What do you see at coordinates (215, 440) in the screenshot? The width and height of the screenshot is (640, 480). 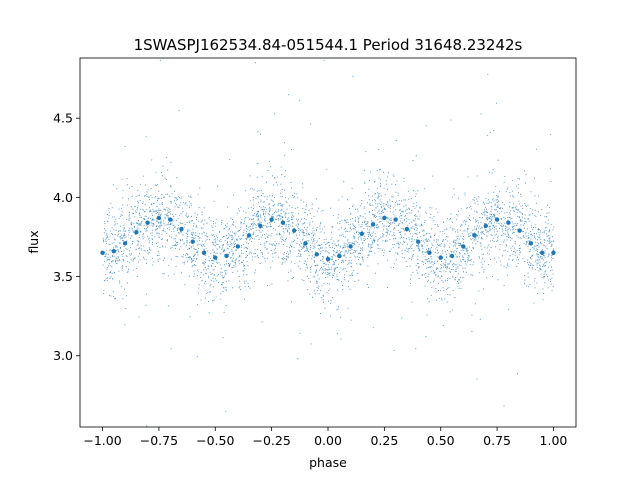 I see `x-tick-label: −0.50` at bounding box center [215, 440].